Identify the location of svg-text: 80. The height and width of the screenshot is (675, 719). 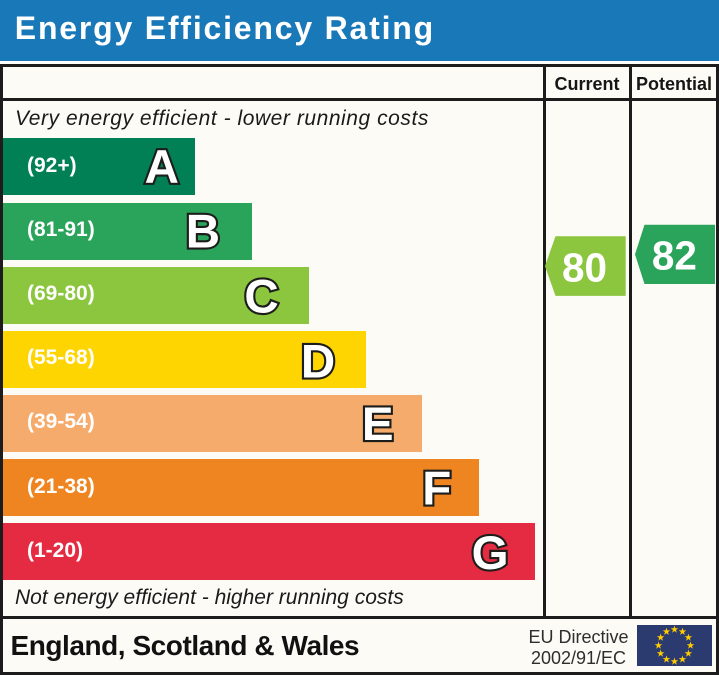
(584, 267).